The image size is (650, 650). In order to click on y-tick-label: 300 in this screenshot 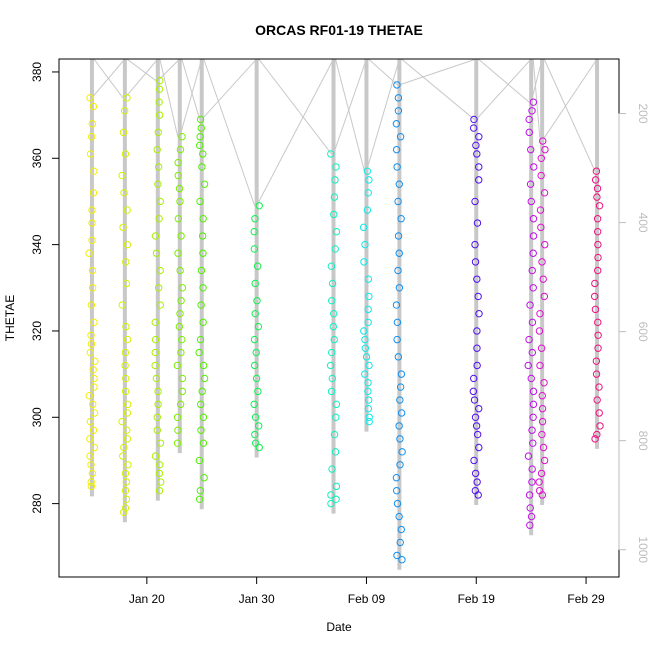, I will do `click(37, 417)`.